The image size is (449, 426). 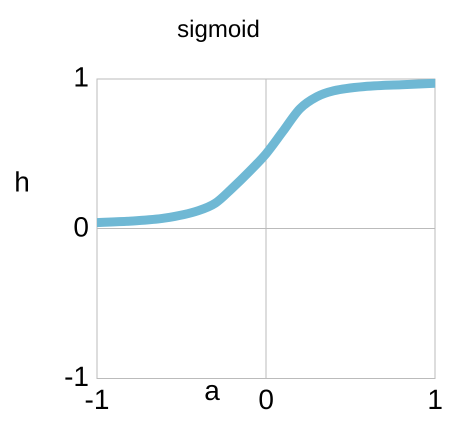 What do you see at coordinates (212, 390) in the screenshot?
I see `x-axis-title: a` at bounding box center [212, 390].